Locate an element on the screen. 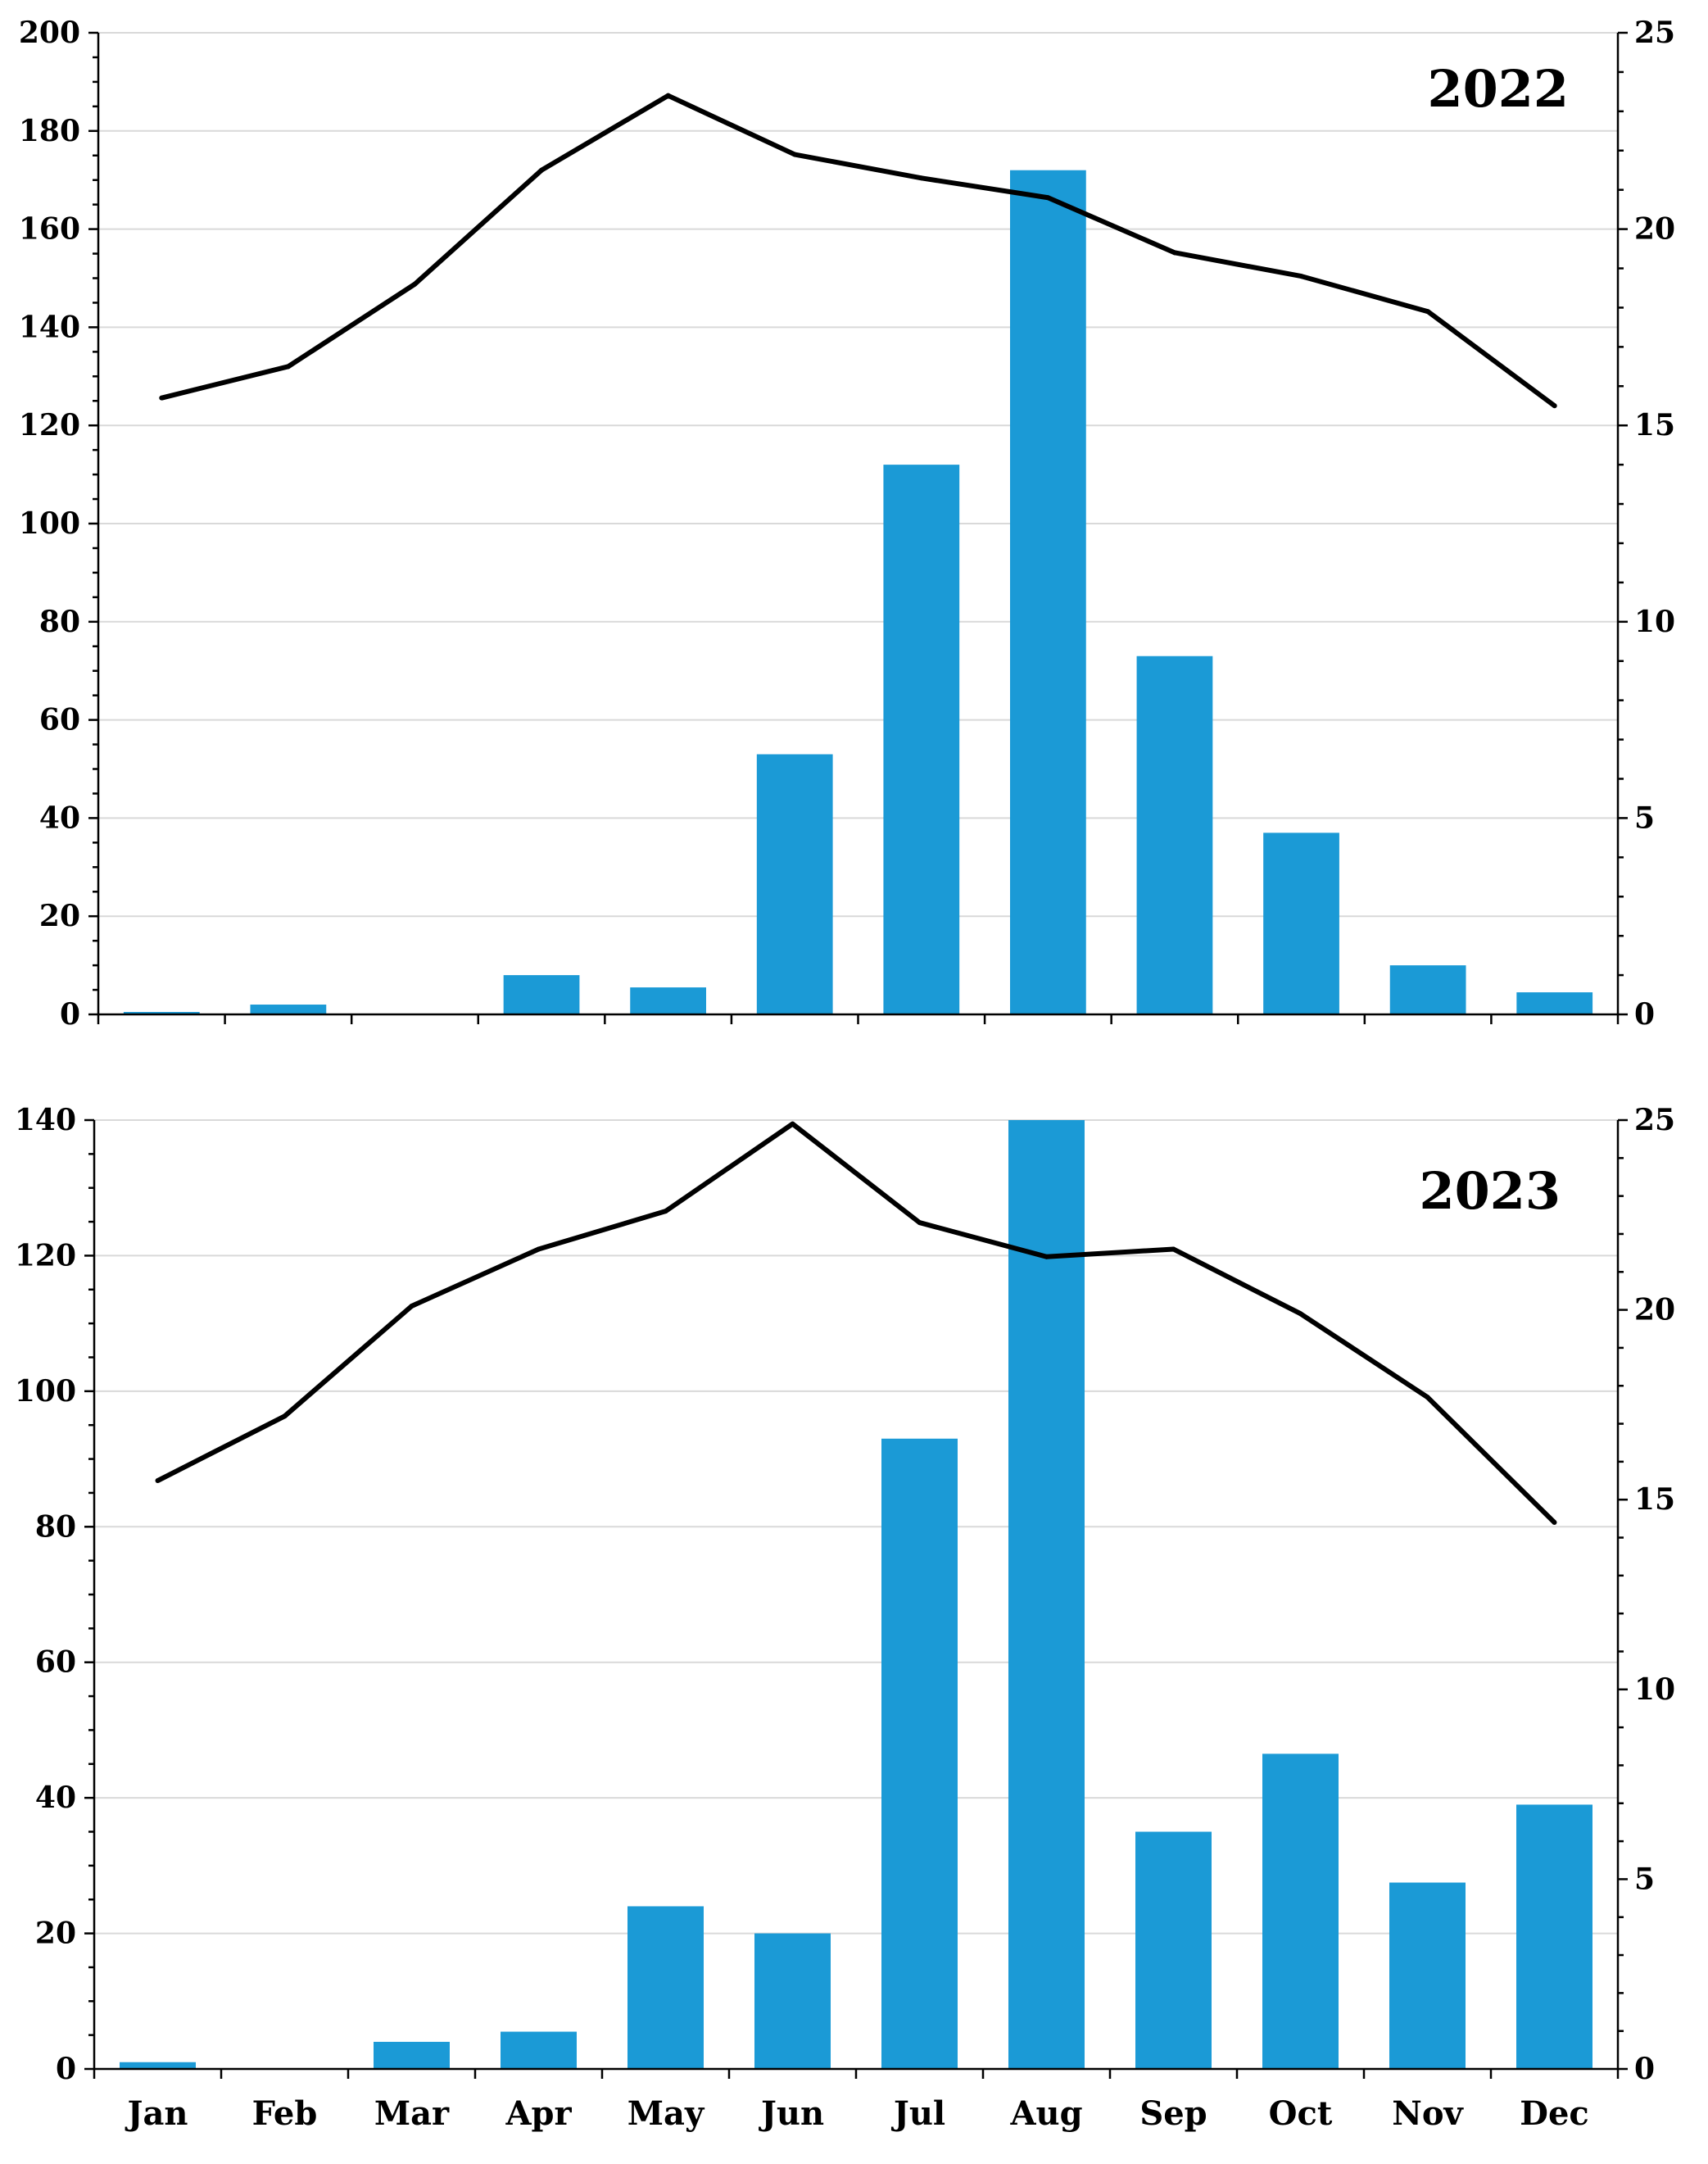 This screenshot has width=1708, height=2164. month-label-mar: Mar is located at coordinates (412, 2113).